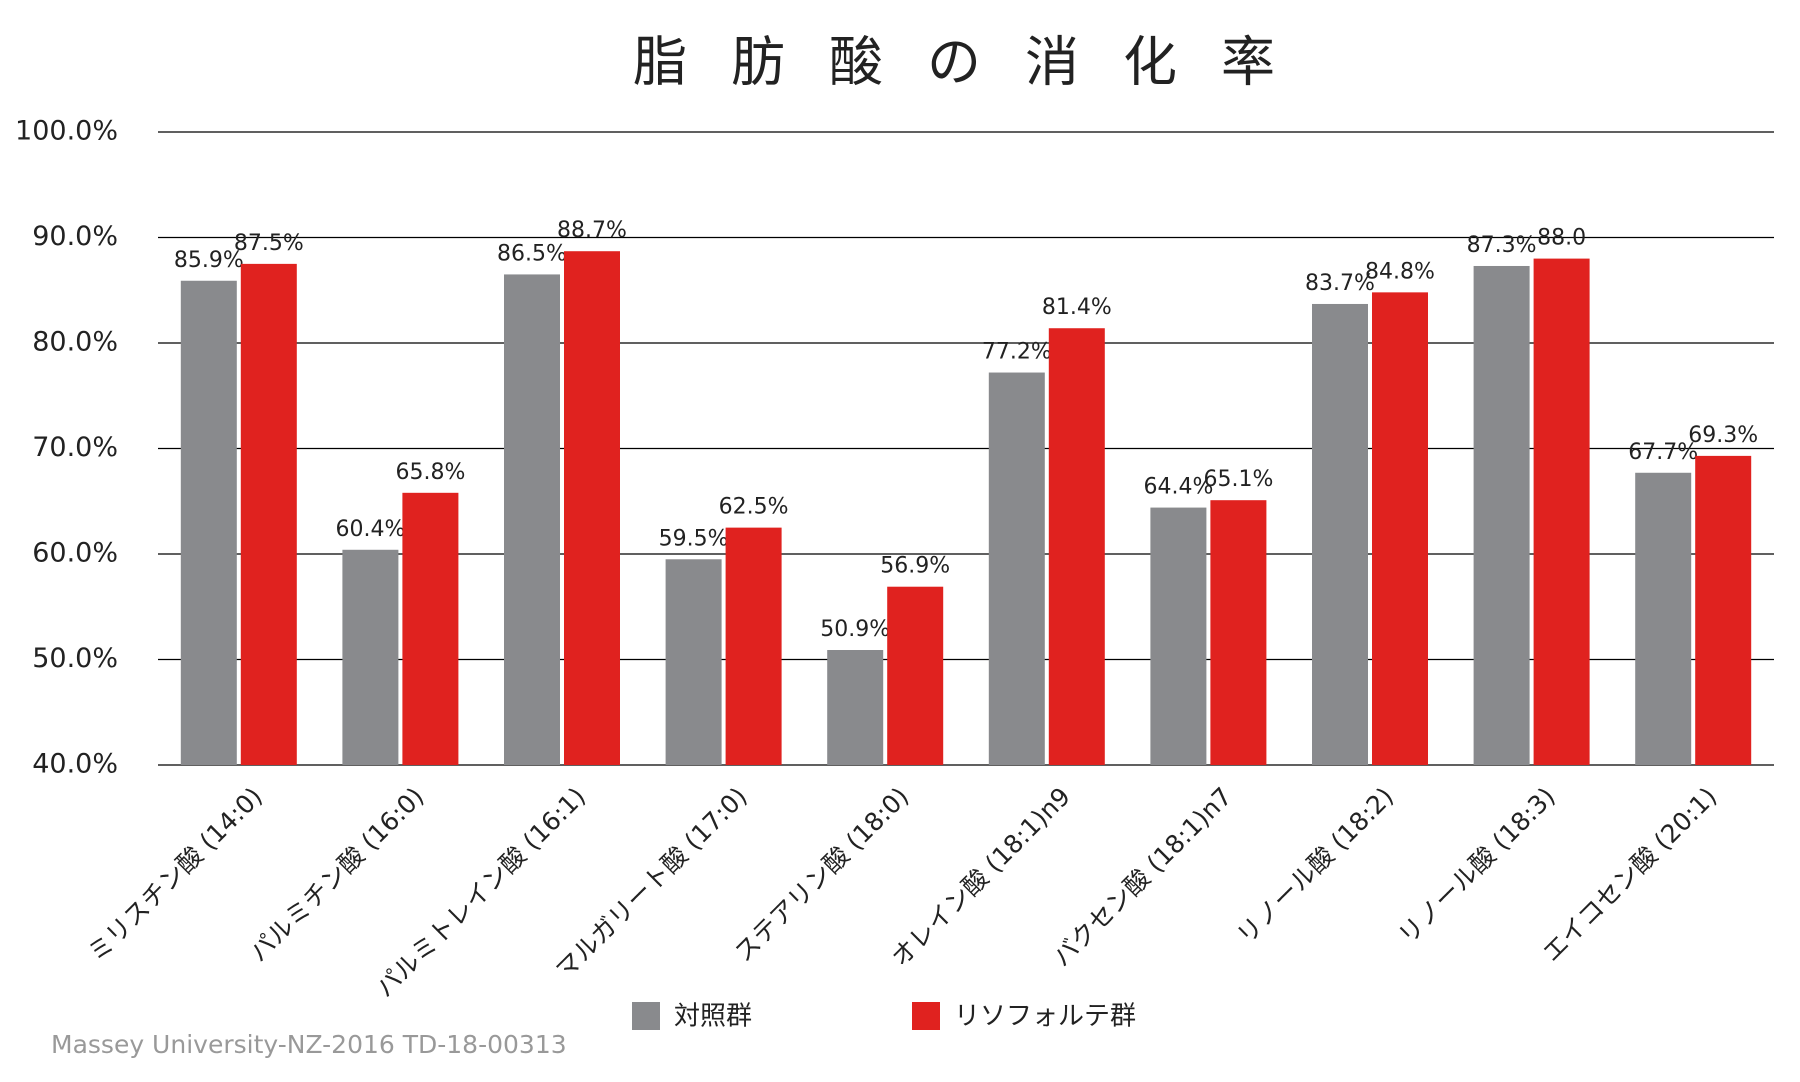 The height and width of the screenshot is (1082, 1800). I want to click on x-tick-label: リノール酸 (18:3), so click(1477, 866).